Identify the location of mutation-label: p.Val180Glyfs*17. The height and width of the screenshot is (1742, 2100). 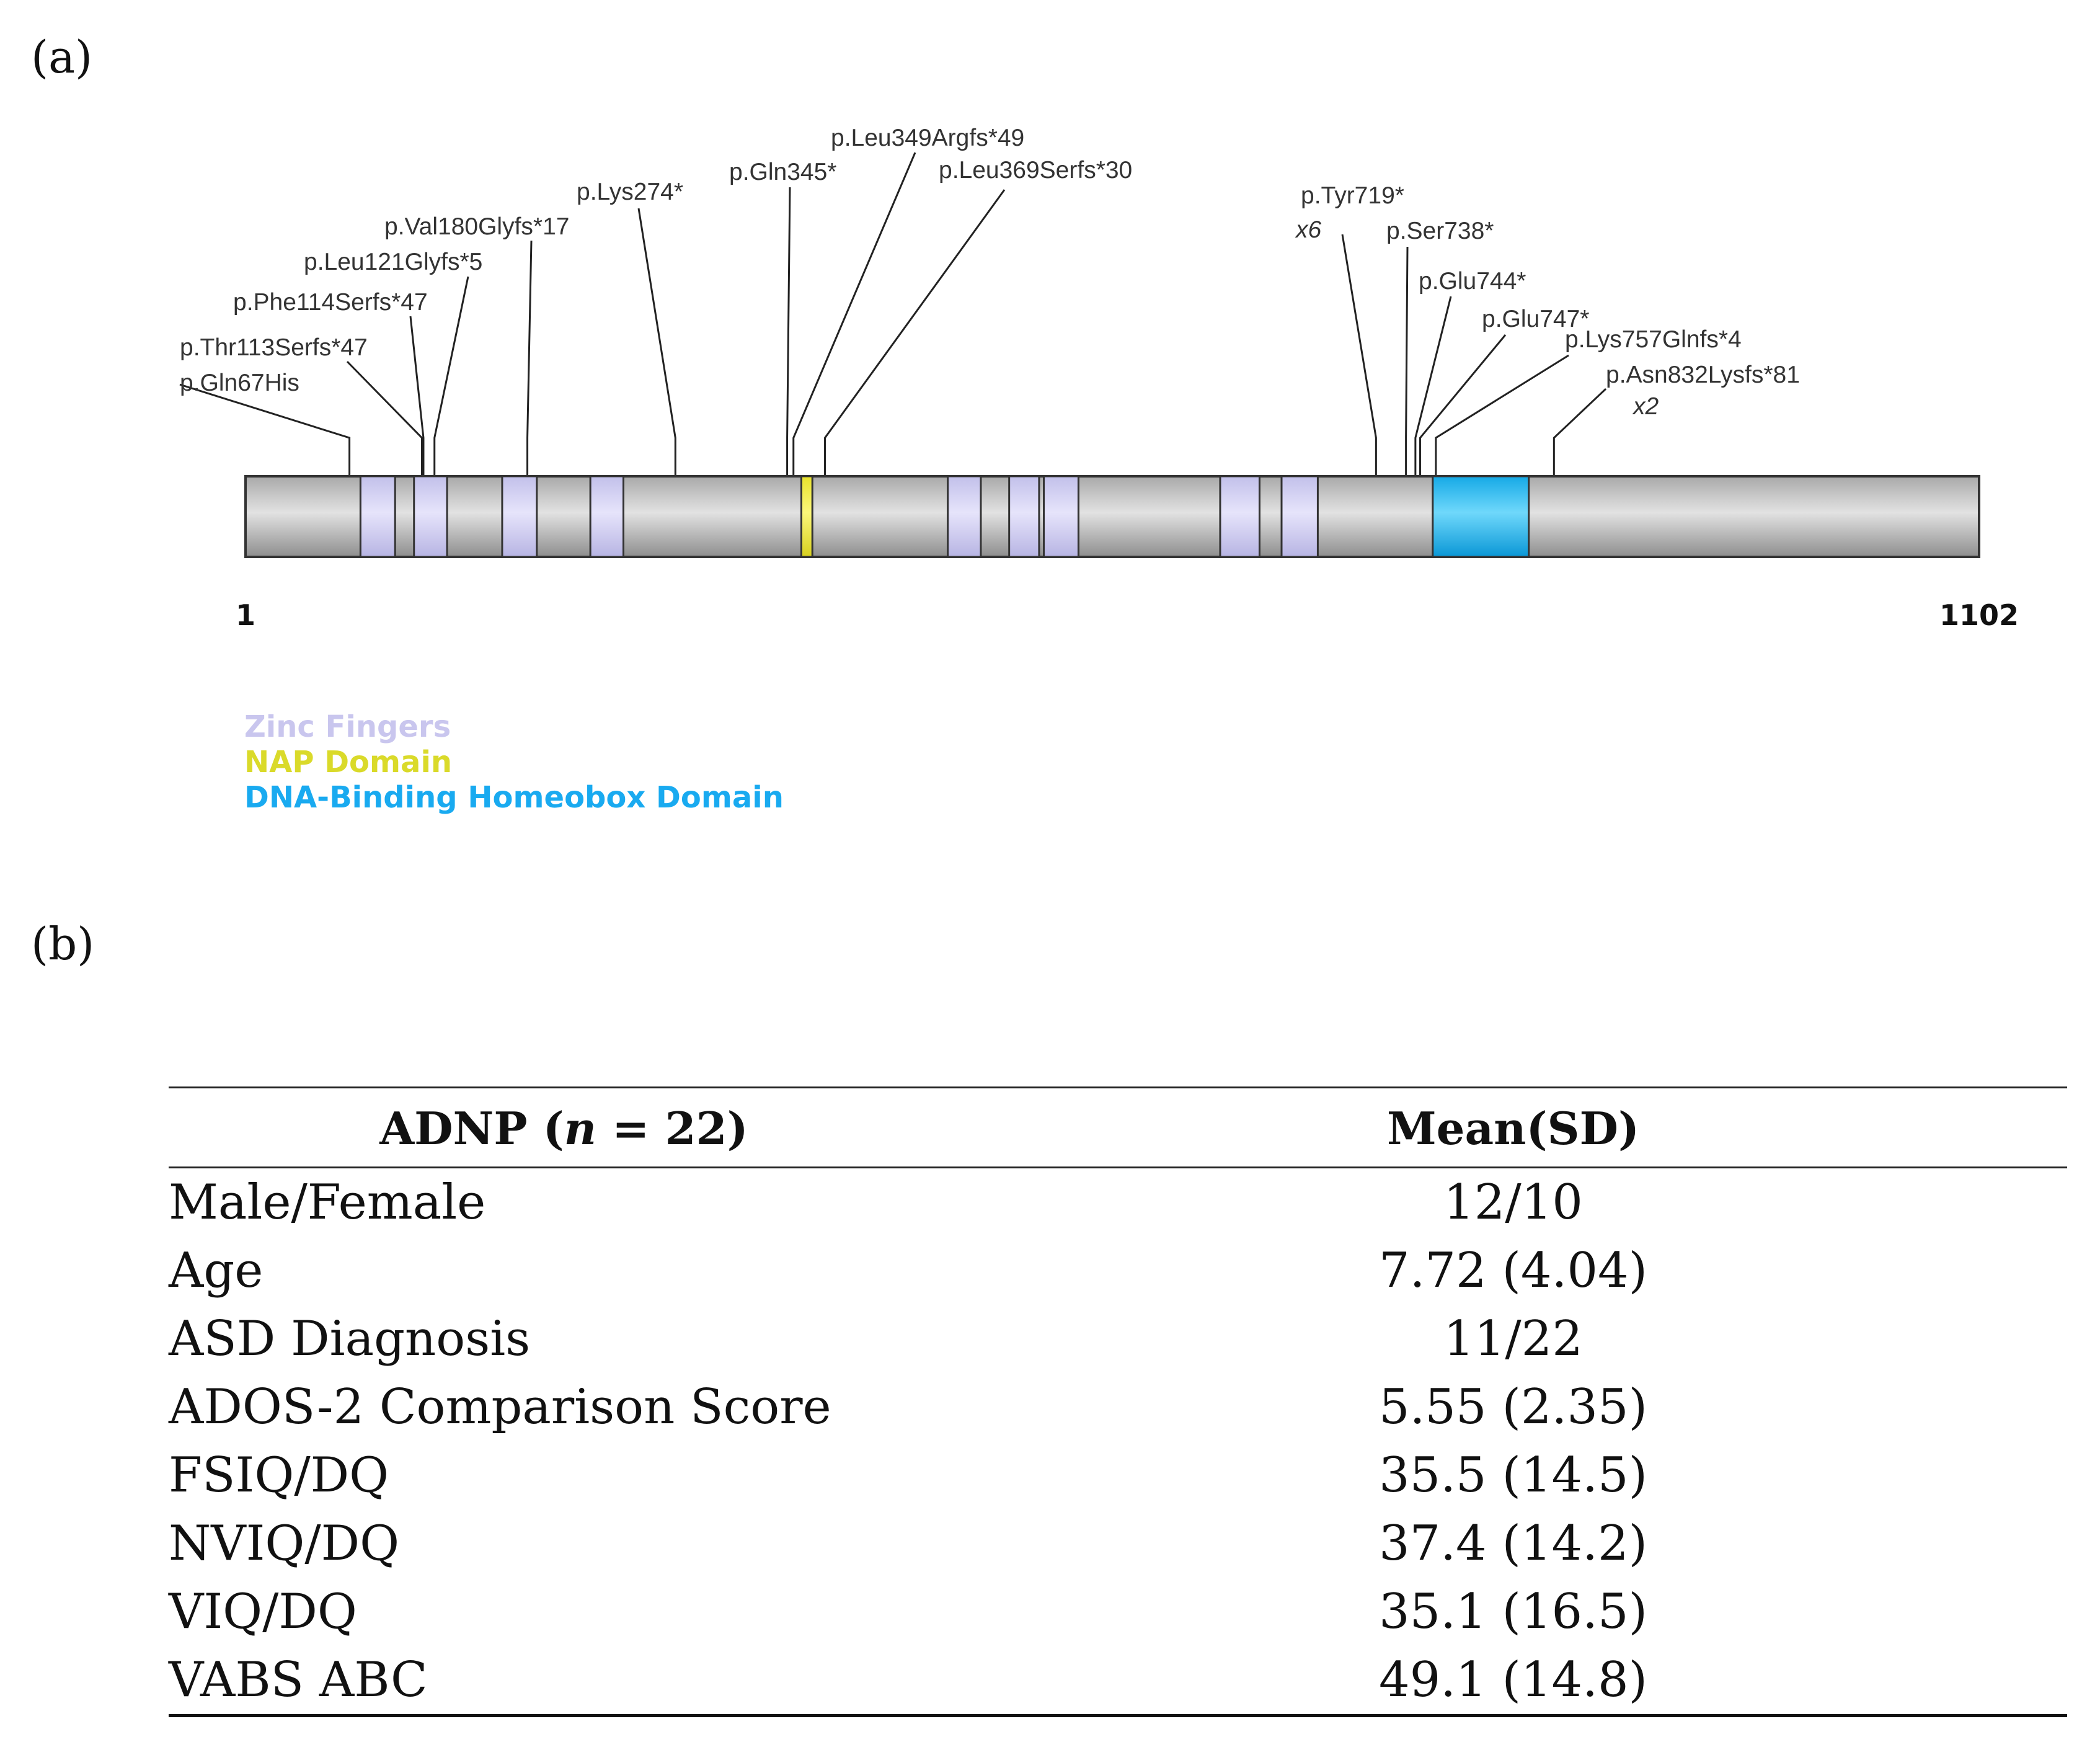
(476, 227).